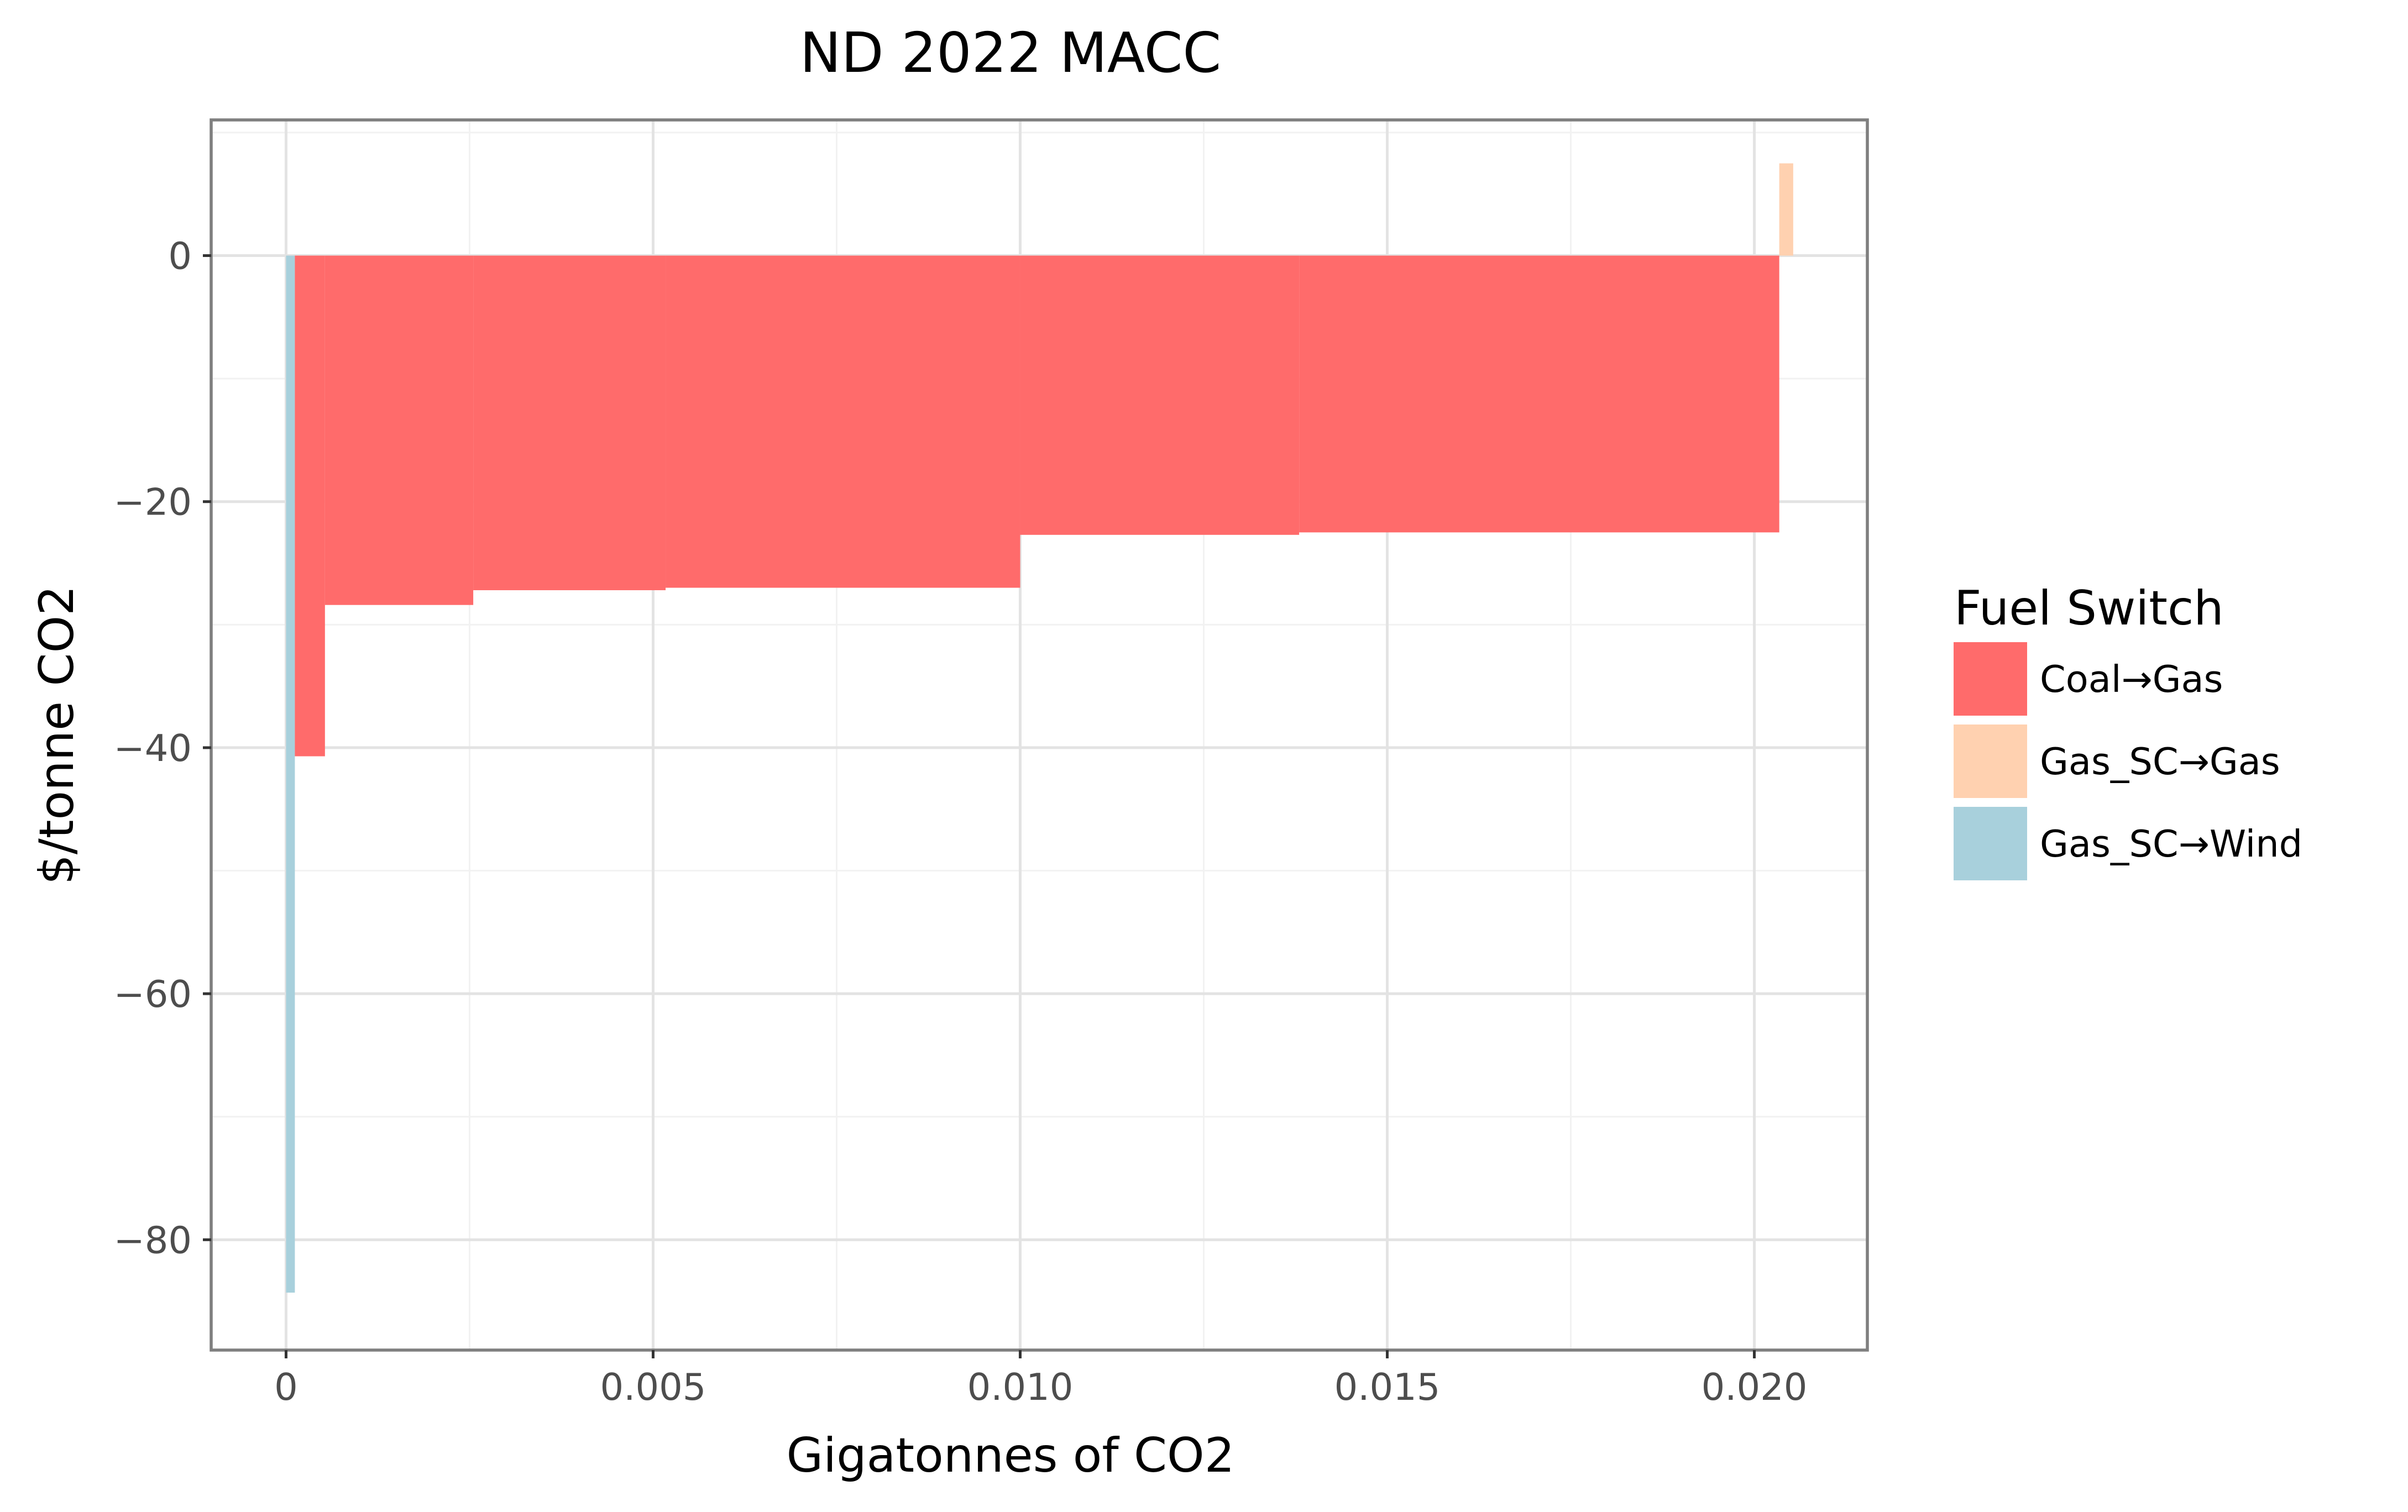 This screenshot has height=1512, width=2408. What do you see at coordinates (2089, 608) in the screenshot?
I see `legend-title: Fuel Switch` at bounding box center [2089, 608].